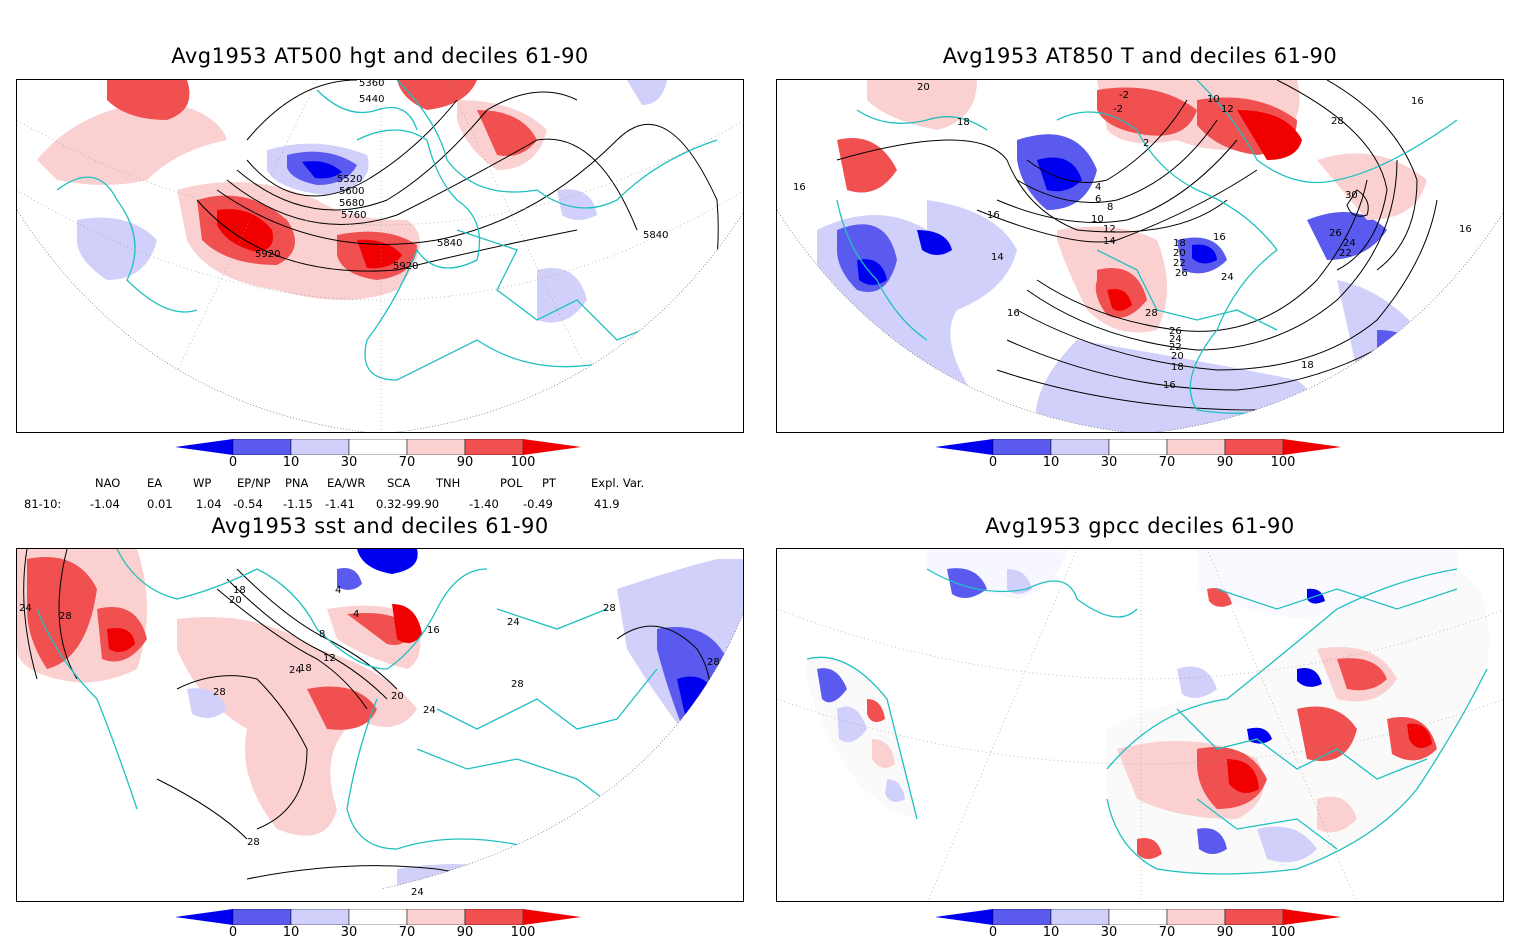 The image size is (1520, 943). Describe the element at coordinates (254, 483) in the screenshot. I see `index-header: EP/NP` at that location.